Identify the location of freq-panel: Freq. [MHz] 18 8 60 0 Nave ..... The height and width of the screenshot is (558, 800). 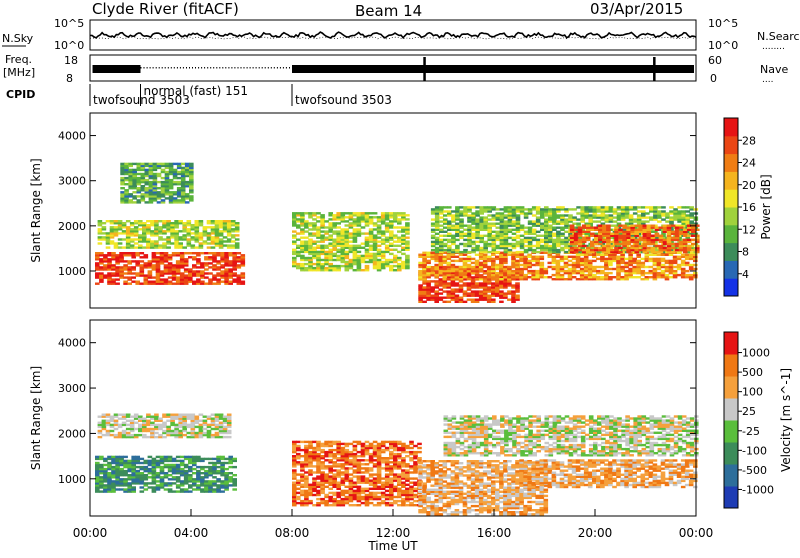
(395, 69).